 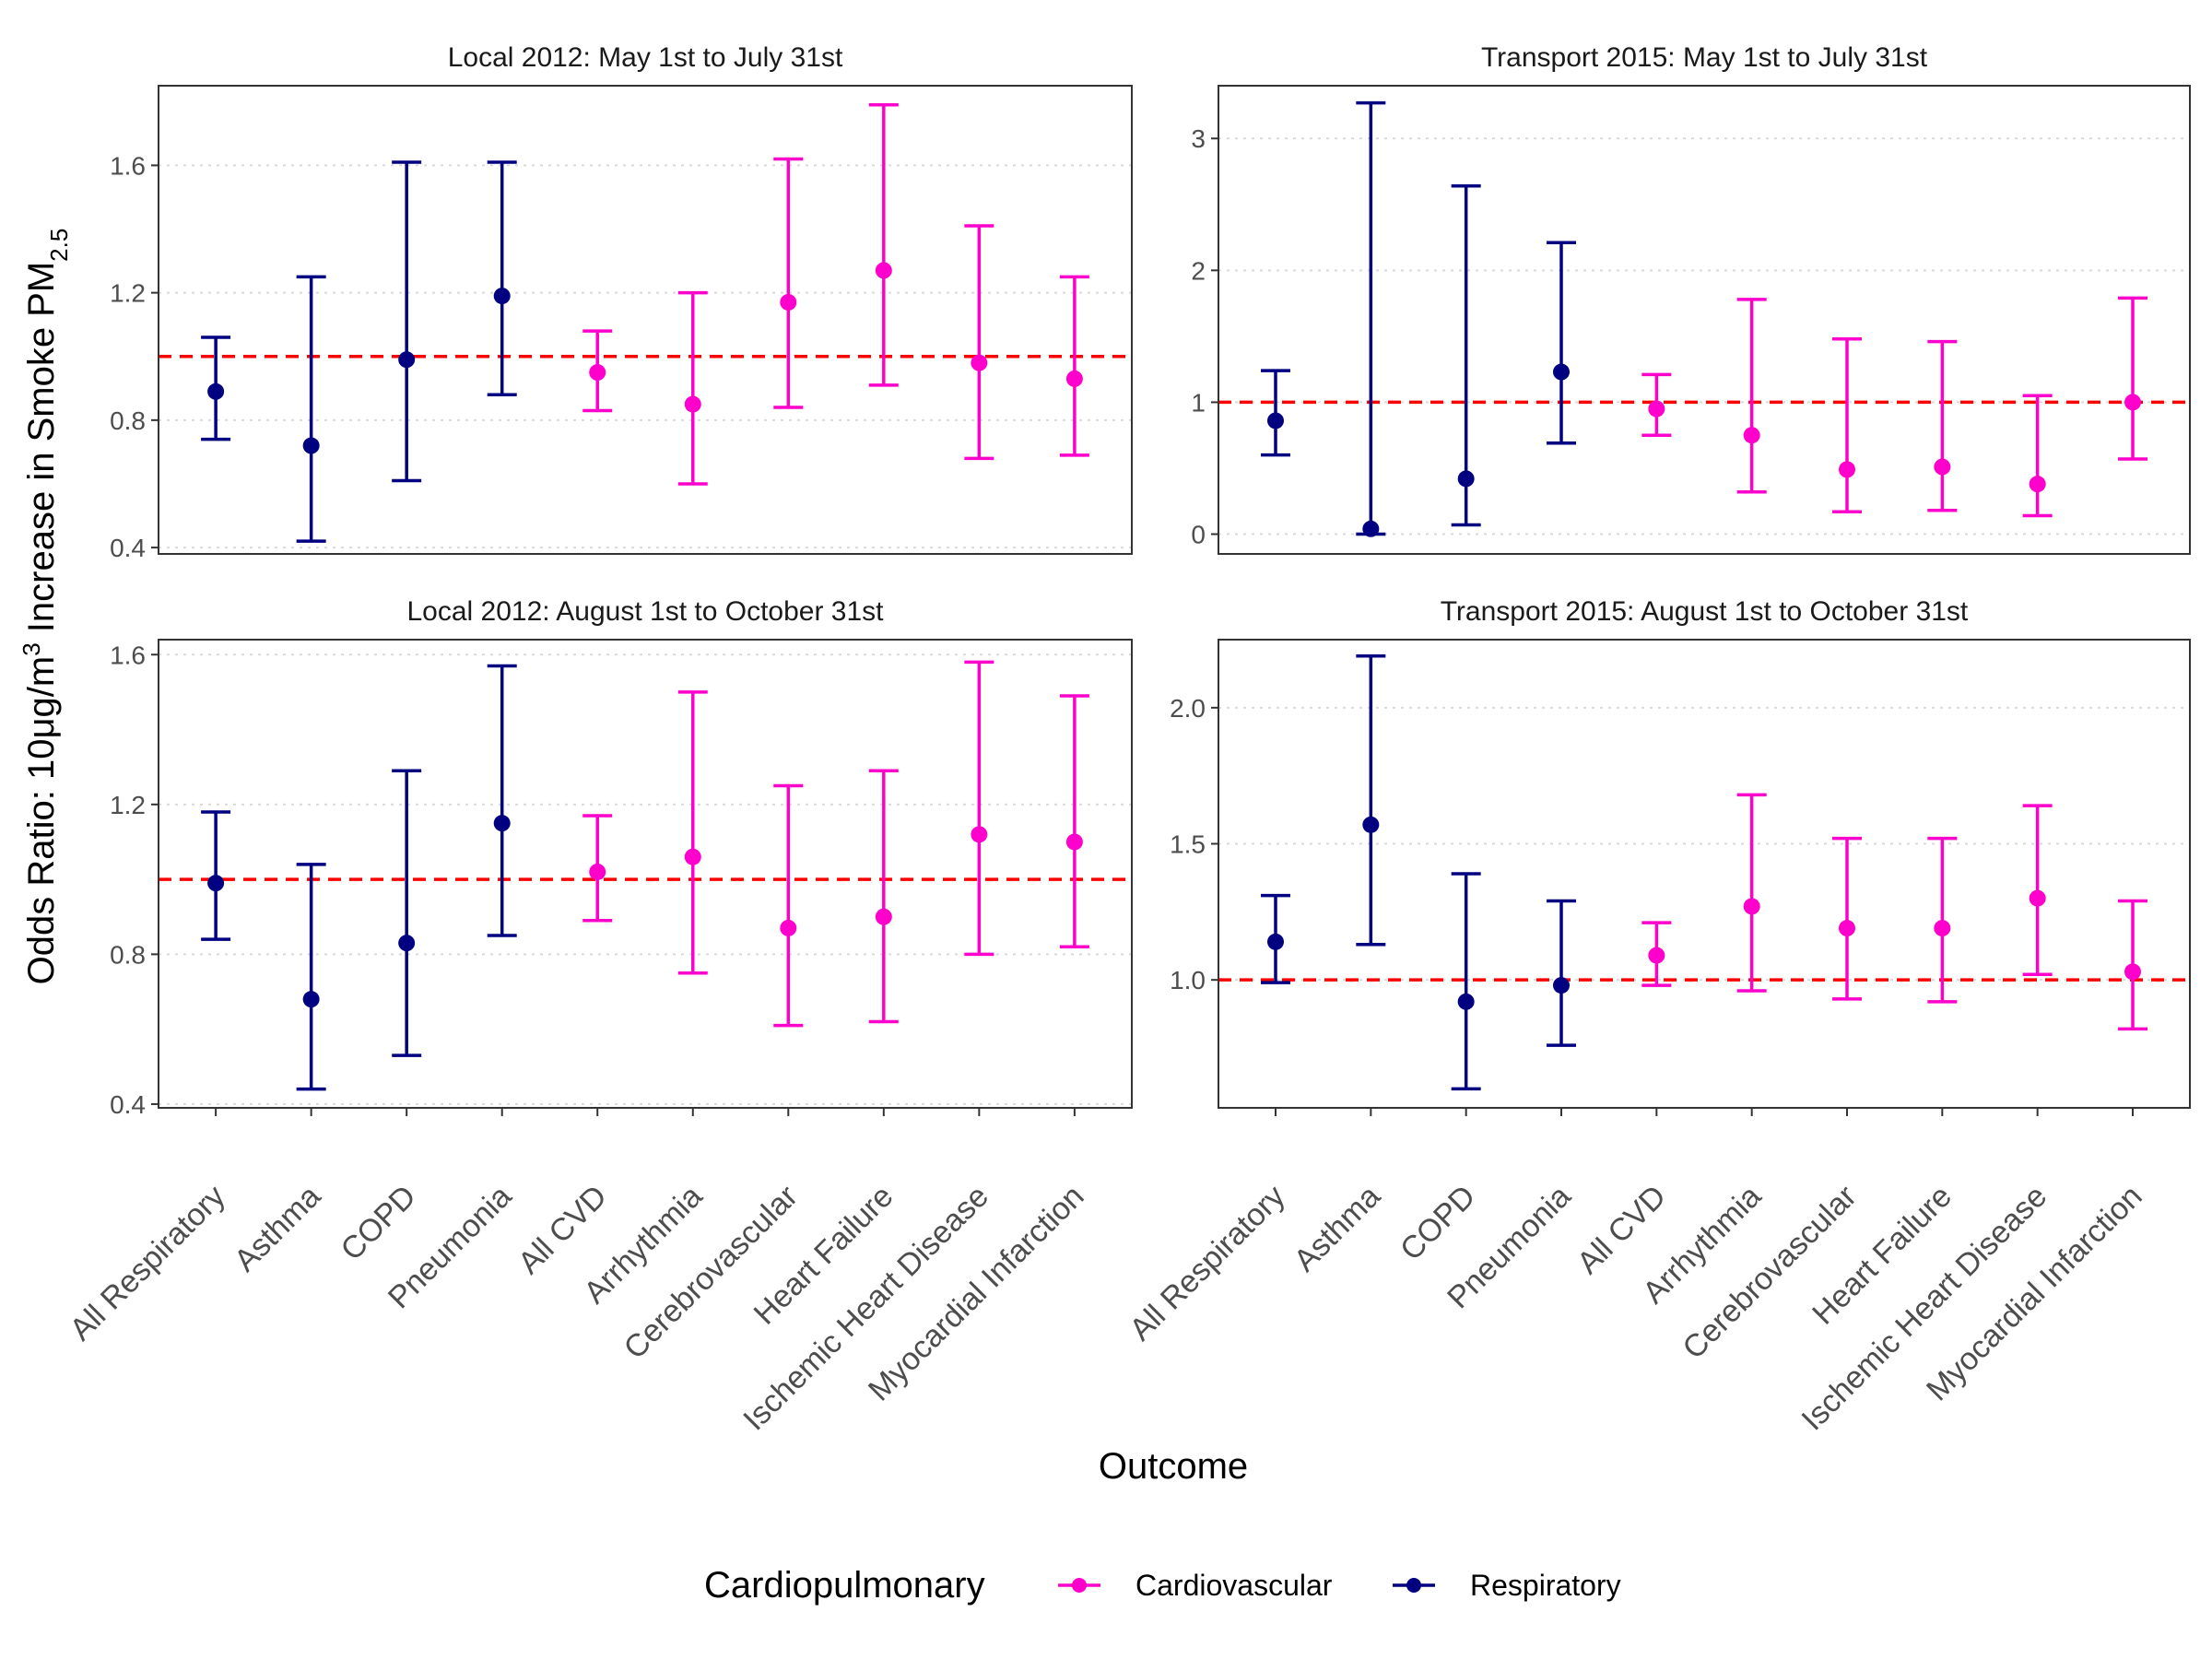 What do you see at coordinates (1198, 270) in the screenshot?
I see `y-tick-label: 2` at bounding box center [1198, 270].